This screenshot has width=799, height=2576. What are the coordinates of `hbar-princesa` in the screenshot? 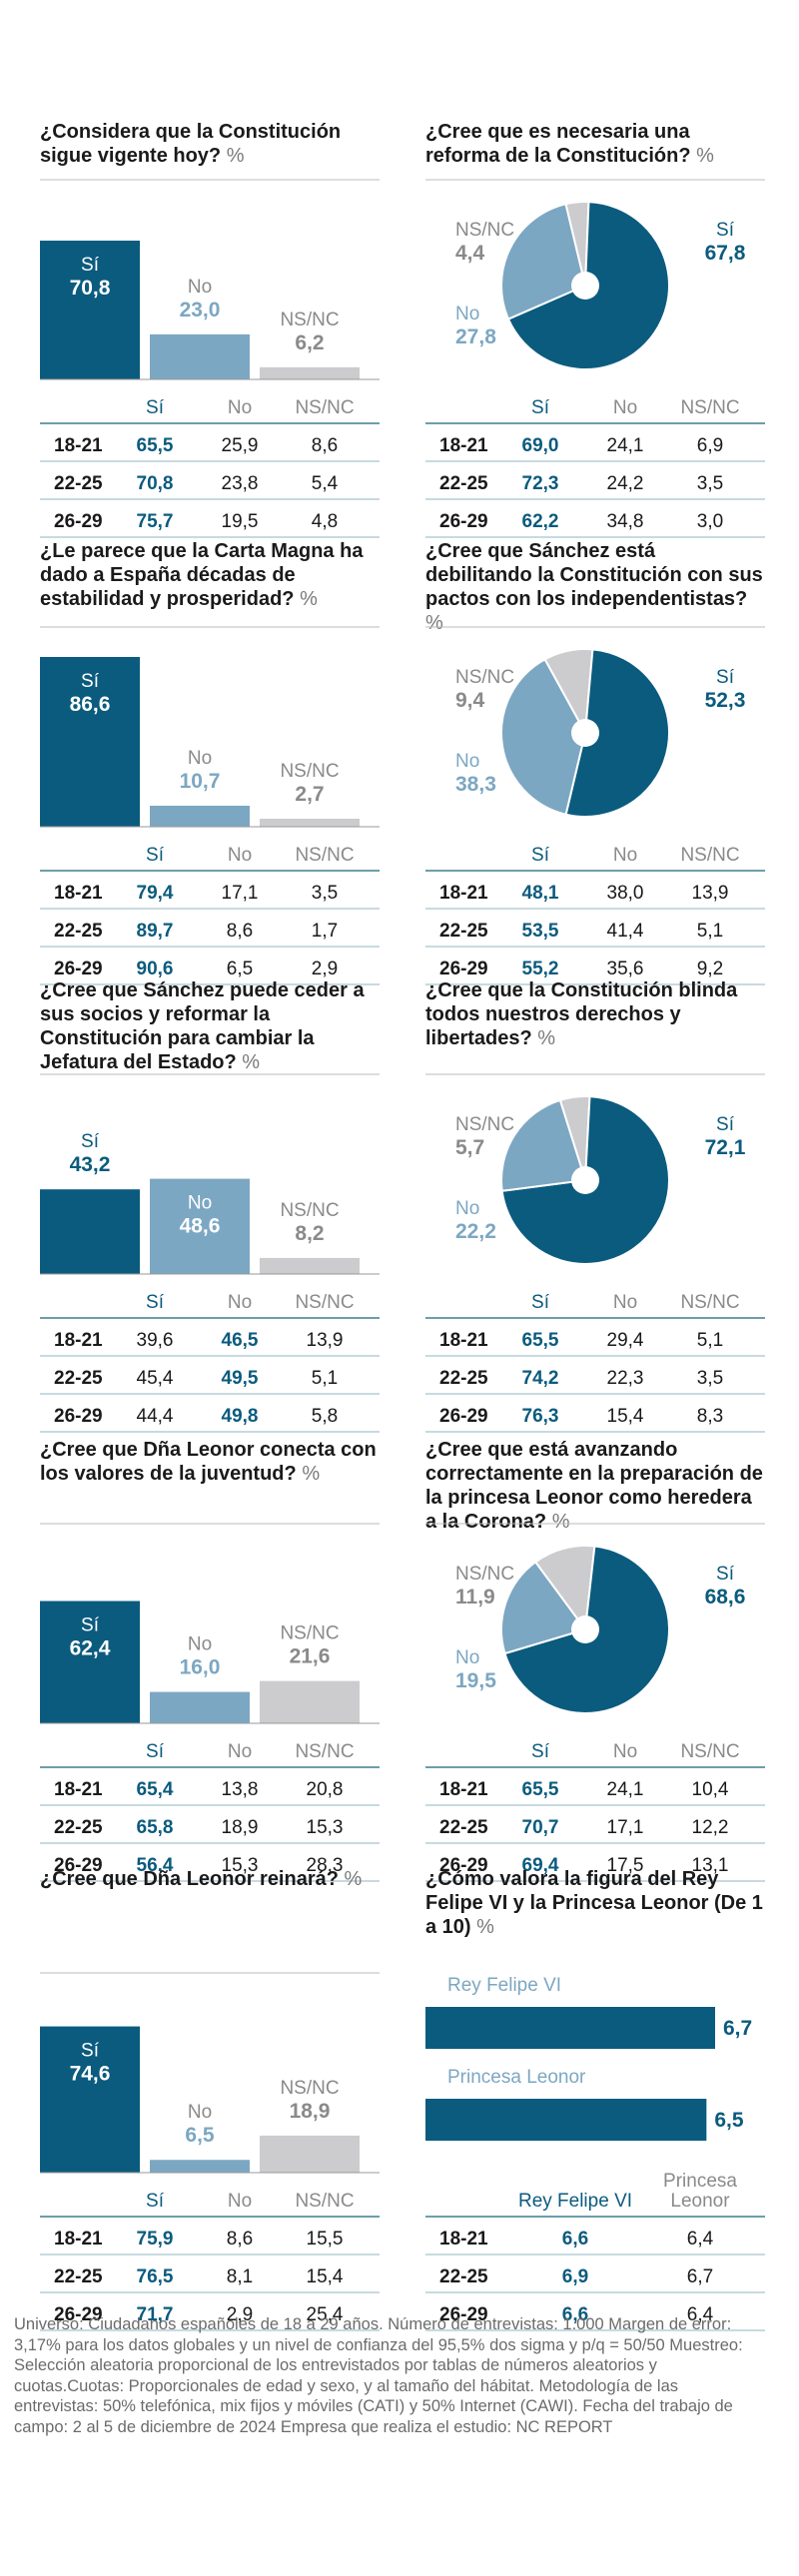 It's located at (566, 2120).